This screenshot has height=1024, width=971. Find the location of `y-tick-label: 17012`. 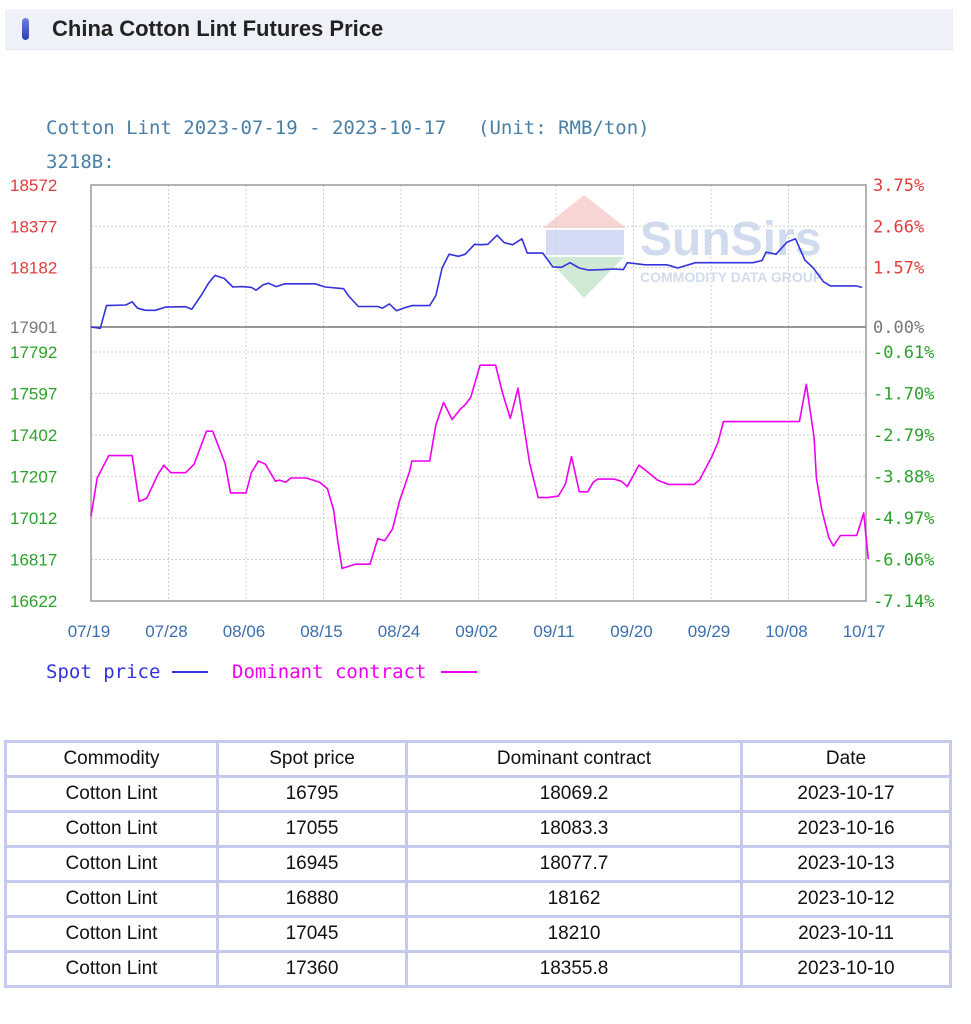

y-tick-label: 17012 is located at coordinates (33, 518).